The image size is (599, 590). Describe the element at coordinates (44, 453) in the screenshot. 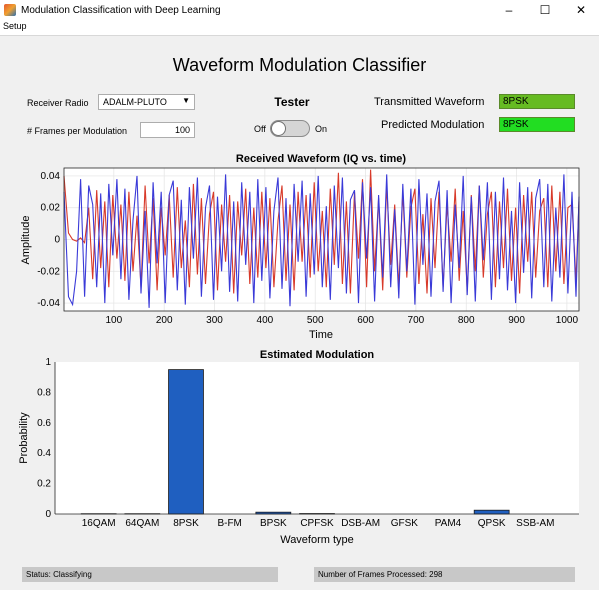

I see `bar-y-tick-label: 0.4` at that location.